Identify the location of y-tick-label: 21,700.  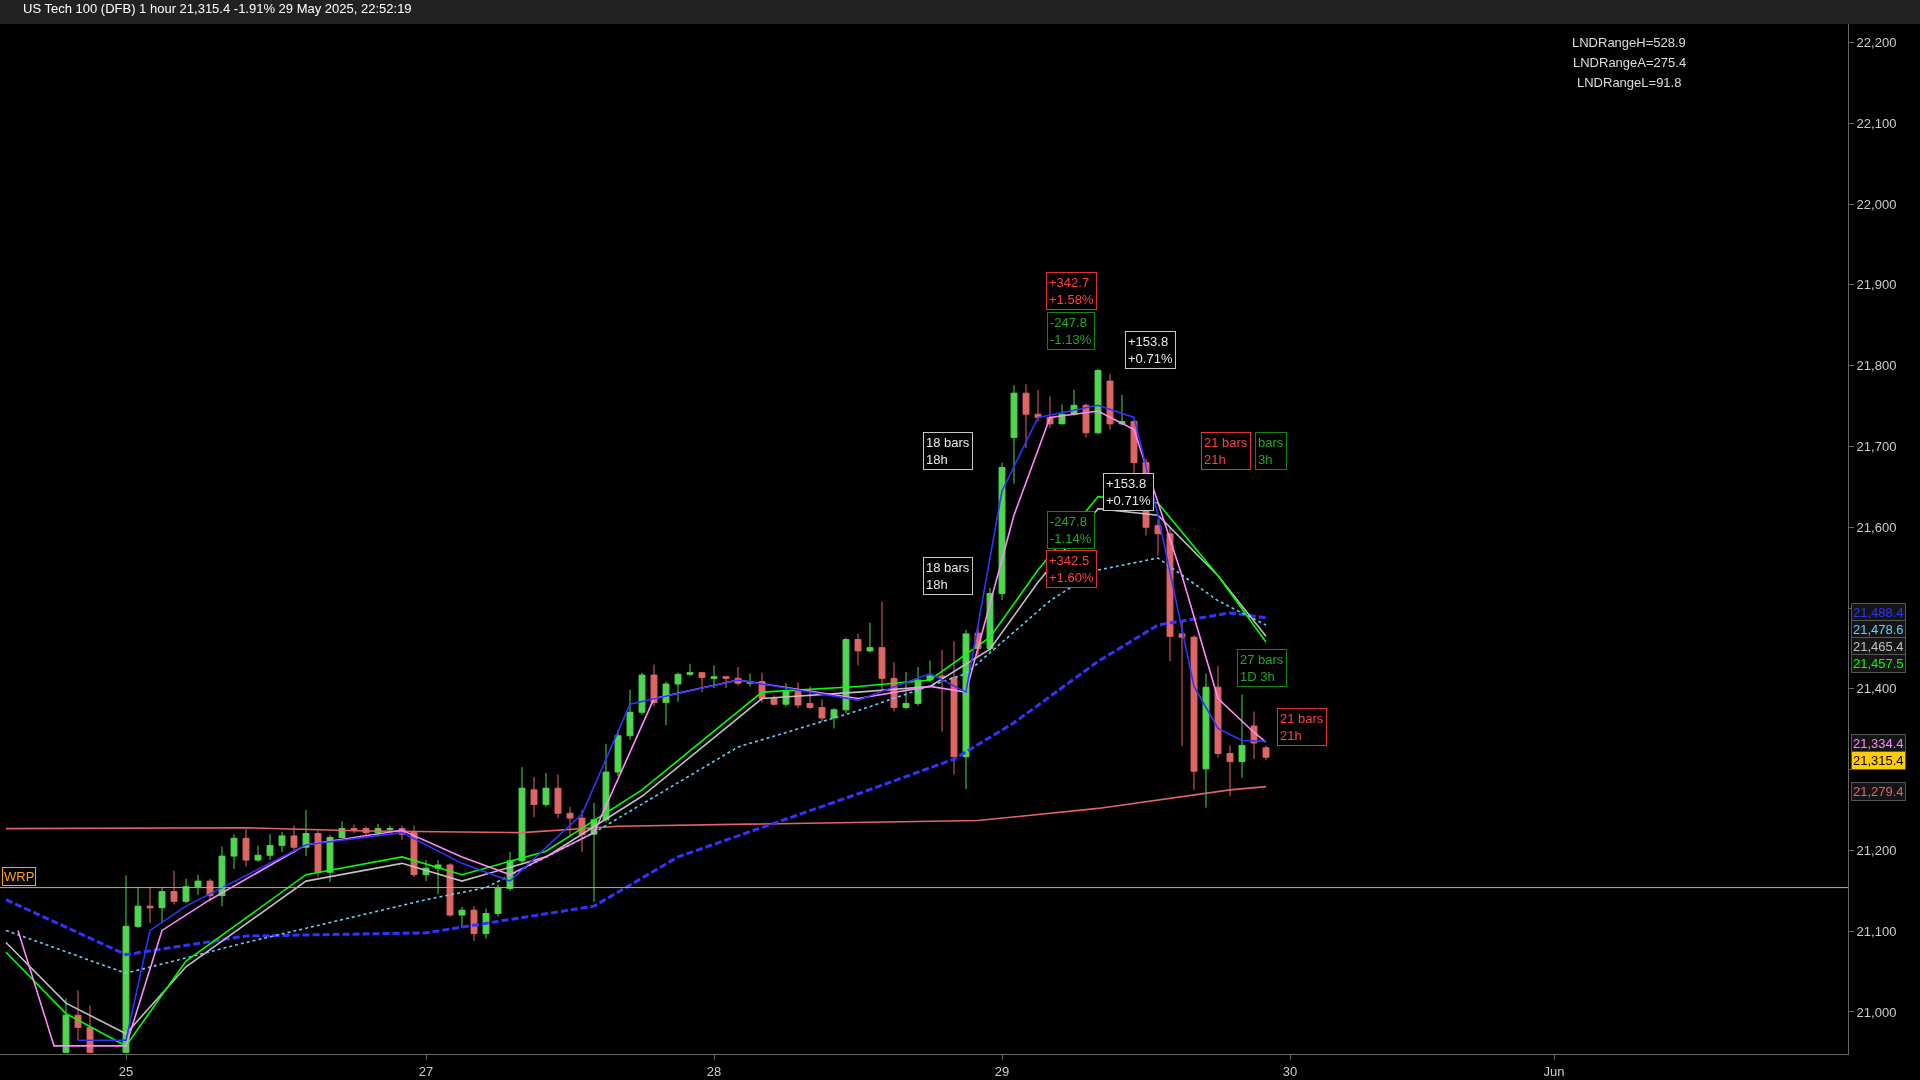
(1876, 447).